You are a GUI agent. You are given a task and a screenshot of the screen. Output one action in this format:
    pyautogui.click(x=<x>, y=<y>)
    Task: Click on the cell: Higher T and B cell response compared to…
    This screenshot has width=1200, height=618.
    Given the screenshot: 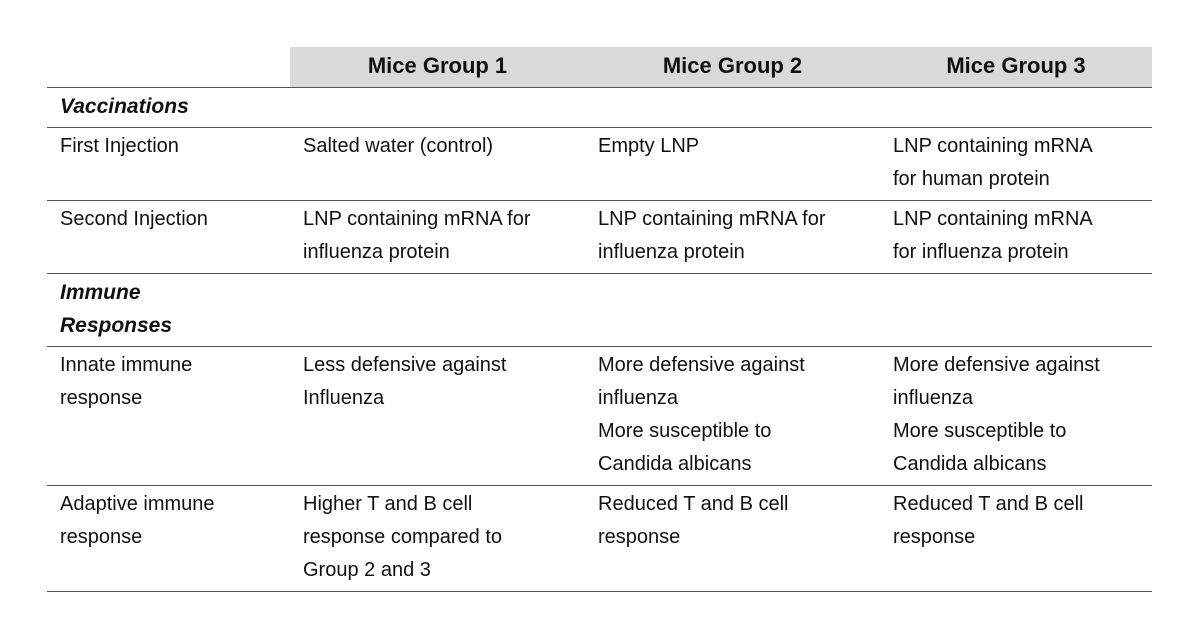 What is the action you would take?
    pyautogui.click(x=437, y=538)
    